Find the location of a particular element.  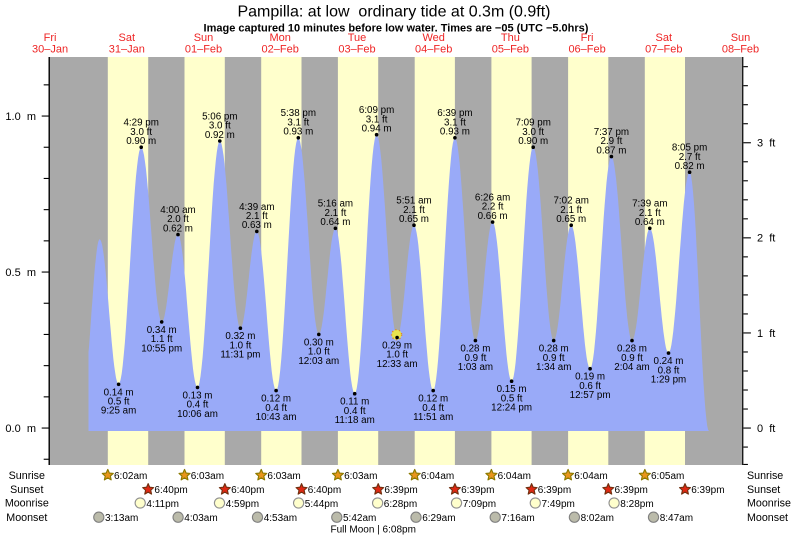

svg-text: 01–Feb is located at coordinates (203, 50).